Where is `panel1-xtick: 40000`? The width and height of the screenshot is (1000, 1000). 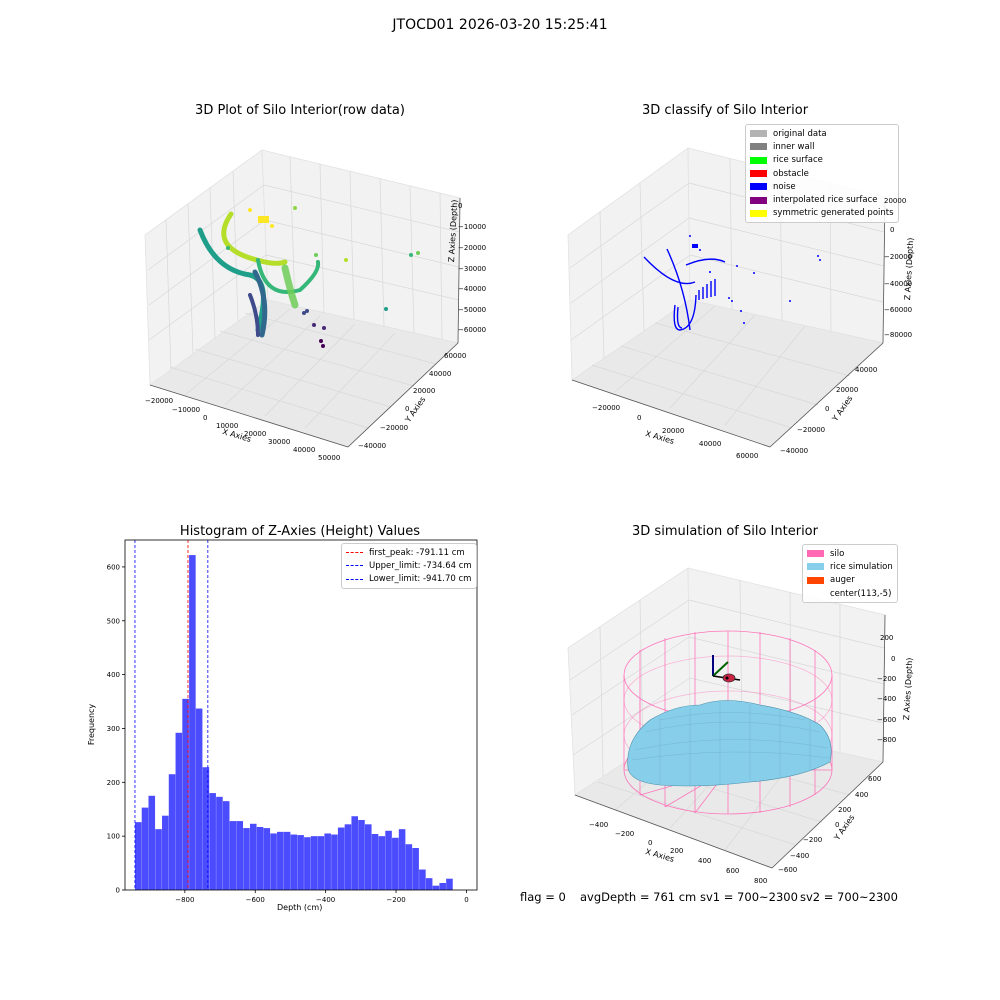
panel1-xtick: 40000 is located at coordinates (304, 450).